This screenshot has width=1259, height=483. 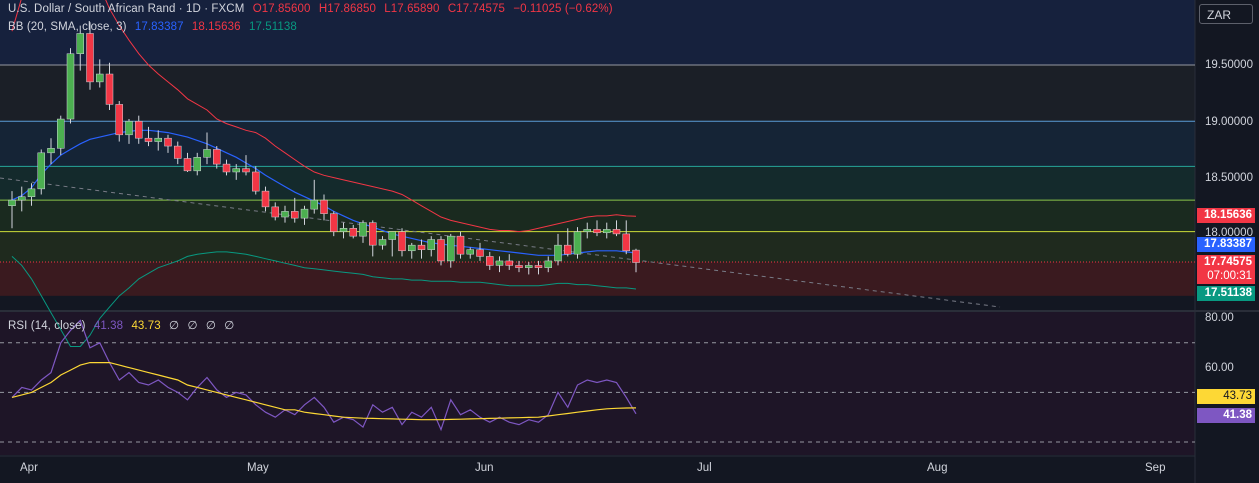 I want to click on y-tick-label: 18.50000, so click(x=1229, y=178).